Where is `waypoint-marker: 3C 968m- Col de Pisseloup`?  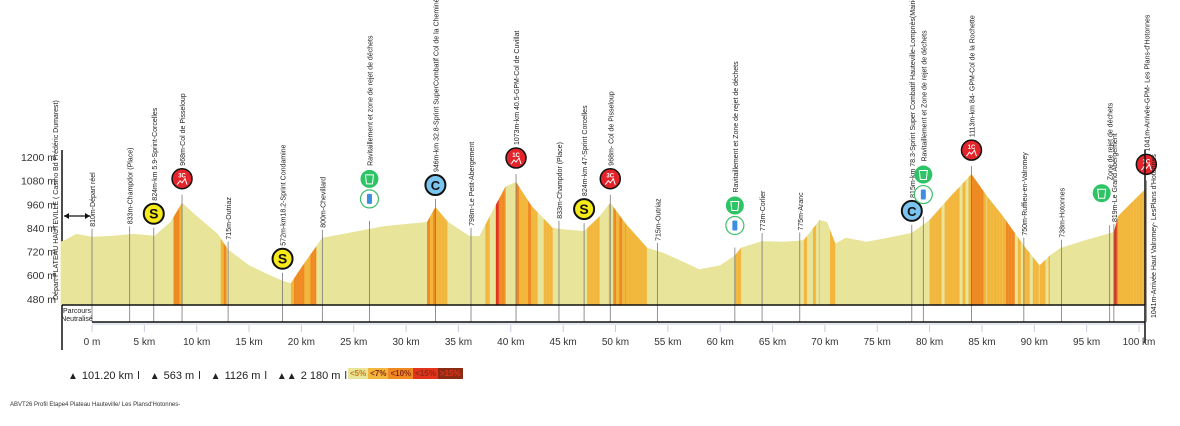
waypoint-marker: 3C 968m- Col de Pisseloup is located at coordinates (610, 206).